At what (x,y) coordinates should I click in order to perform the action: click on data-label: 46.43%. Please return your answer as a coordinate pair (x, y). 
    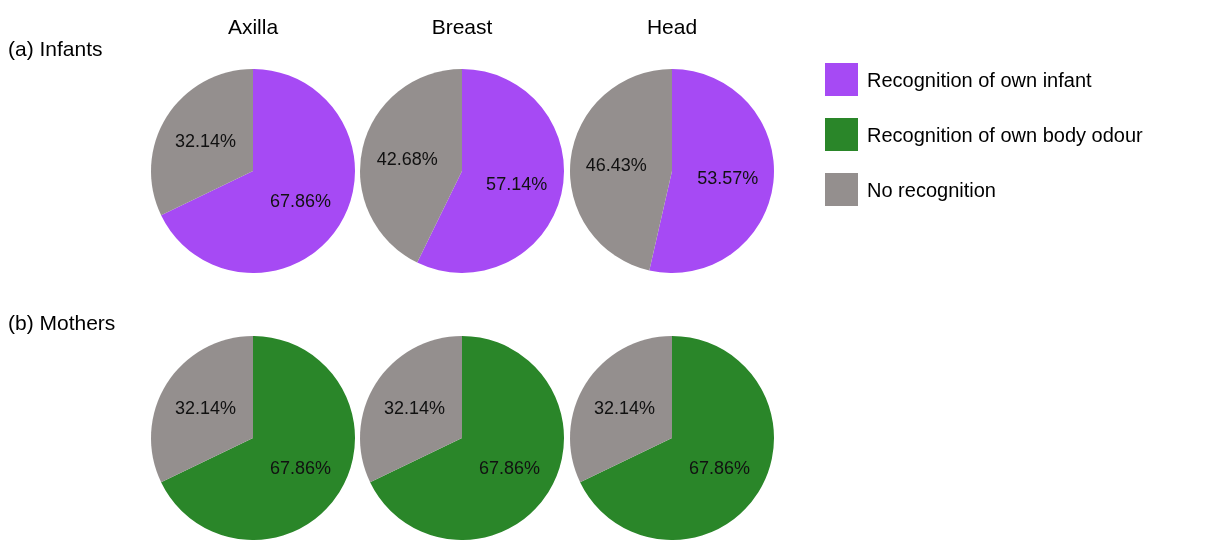
    Looking at the image, I should click on (616, 165).